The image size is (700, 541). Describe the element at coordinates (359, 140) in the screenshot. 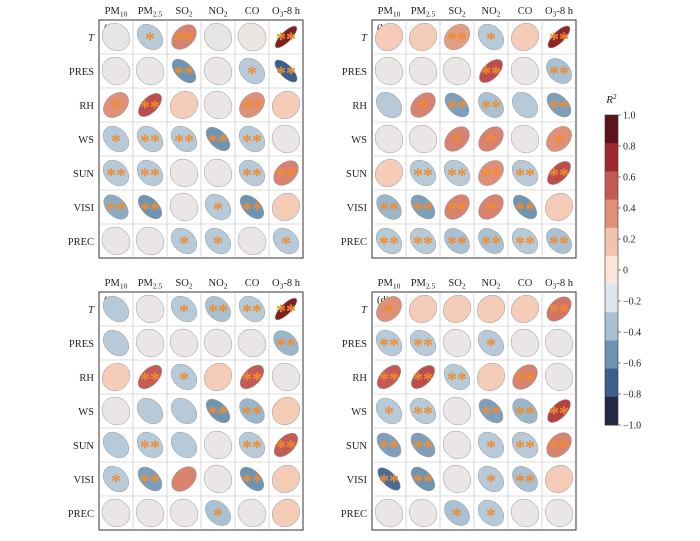

I see `row-header: WS` at that location.